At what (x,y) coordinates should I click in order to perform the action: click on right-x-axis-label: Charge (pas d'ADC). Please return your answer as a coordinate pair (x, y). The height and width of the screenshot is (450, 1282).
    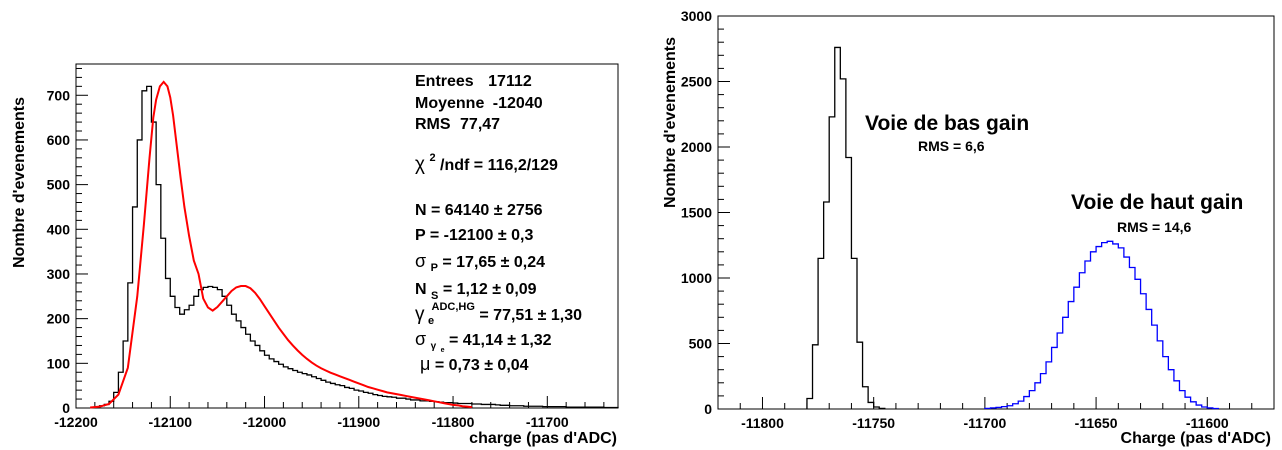
    Looking at the image, I should click on (1196, 438).